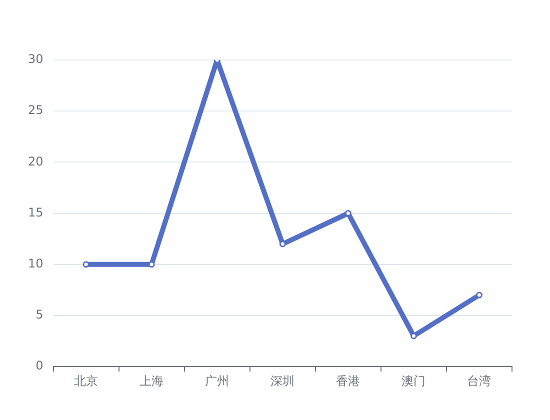  What do you see at coordinates (479, 381) in the screenshot?
I see `x-tick-label: 台湾` at bounding box center [479, 381].